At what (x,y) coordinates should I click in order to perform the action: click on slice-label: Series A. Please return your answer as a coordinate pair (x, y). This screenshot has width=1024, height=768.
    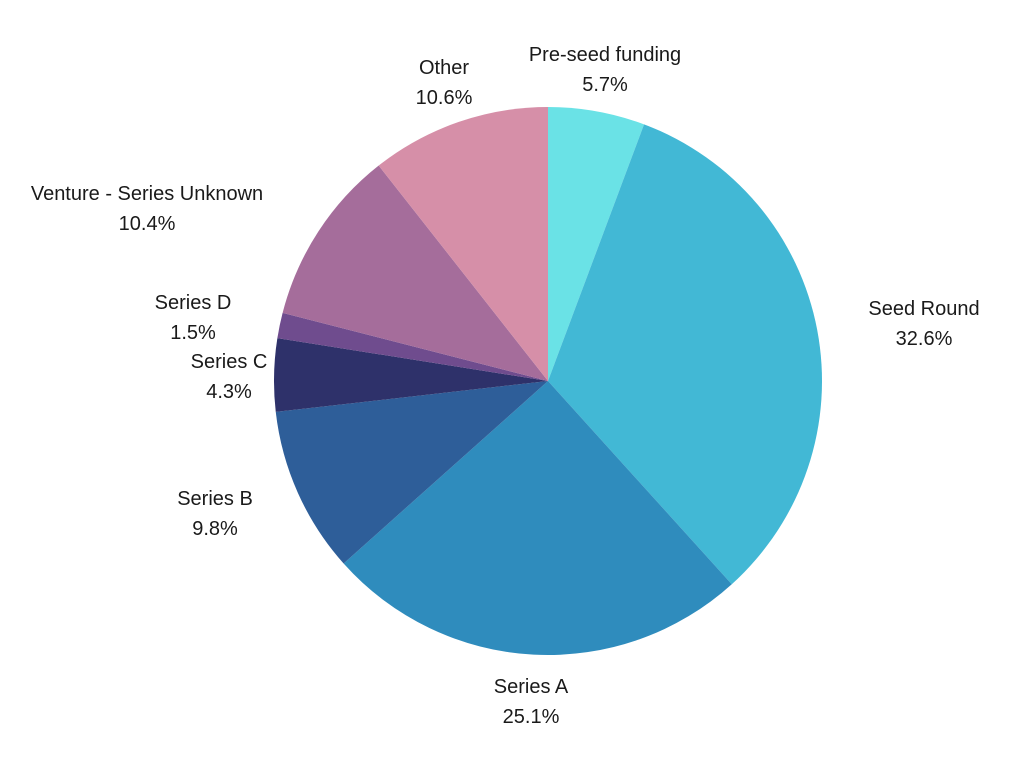
    Looking at the image, I should click on (531, 687).